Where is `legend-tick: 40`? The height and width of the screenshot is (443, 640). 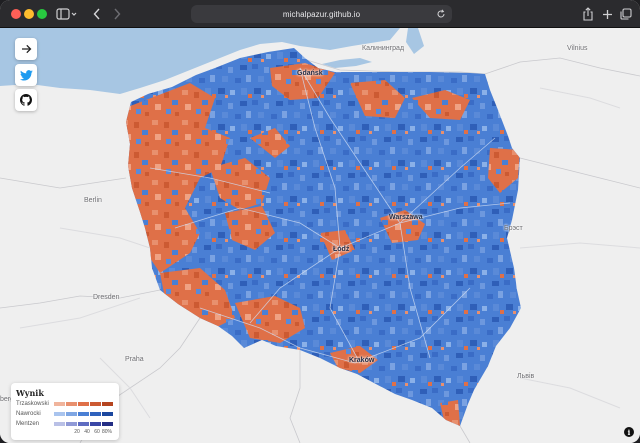 legend-tick: 40 is located at coordinates (87, 432).